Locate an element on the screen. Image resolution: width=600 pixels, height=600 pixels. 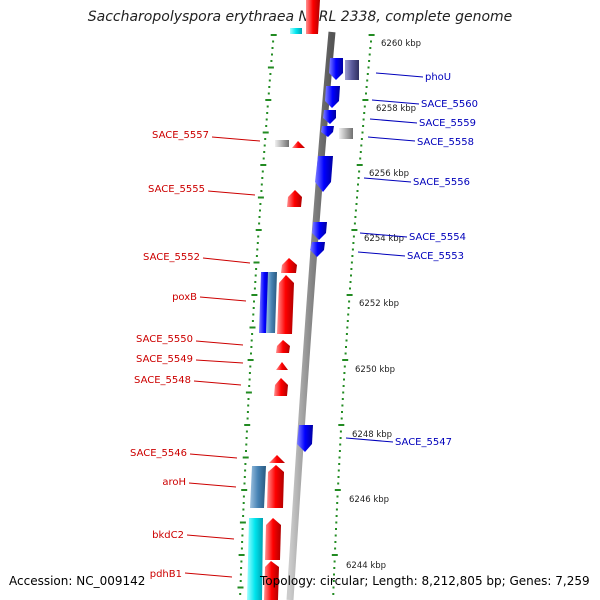
kbp-label: 6250 kbp is located at coordinates (375, 370).